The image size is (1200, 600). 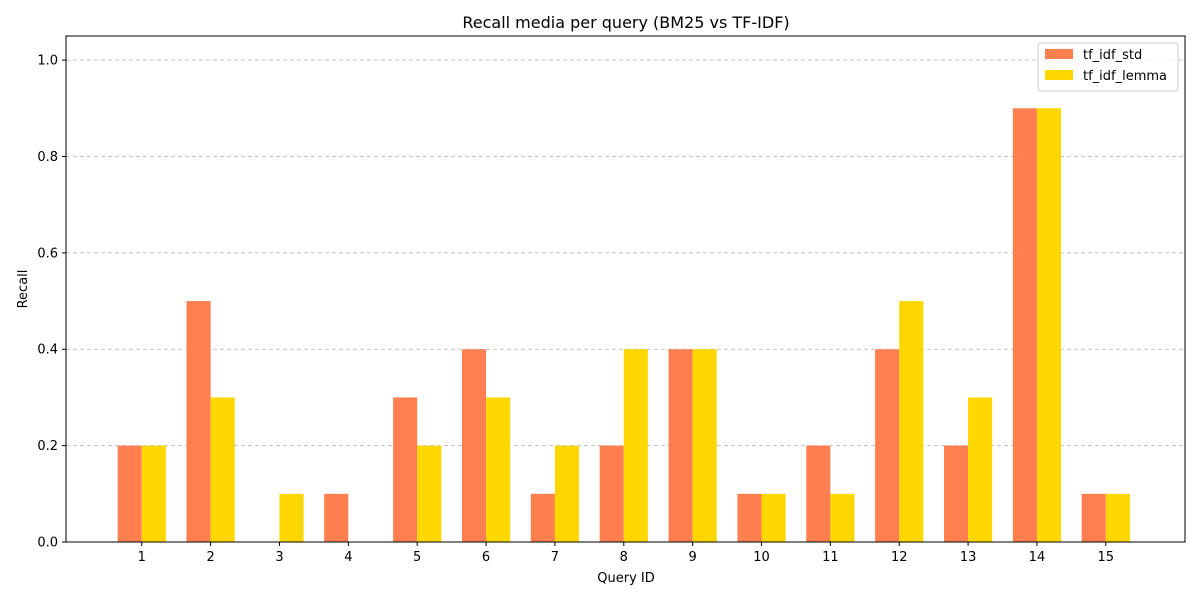 What do you see at coordinates (23, 289) in the screenshot?
I see `y-axis-label: Recall` at bounding box center [23, 289].